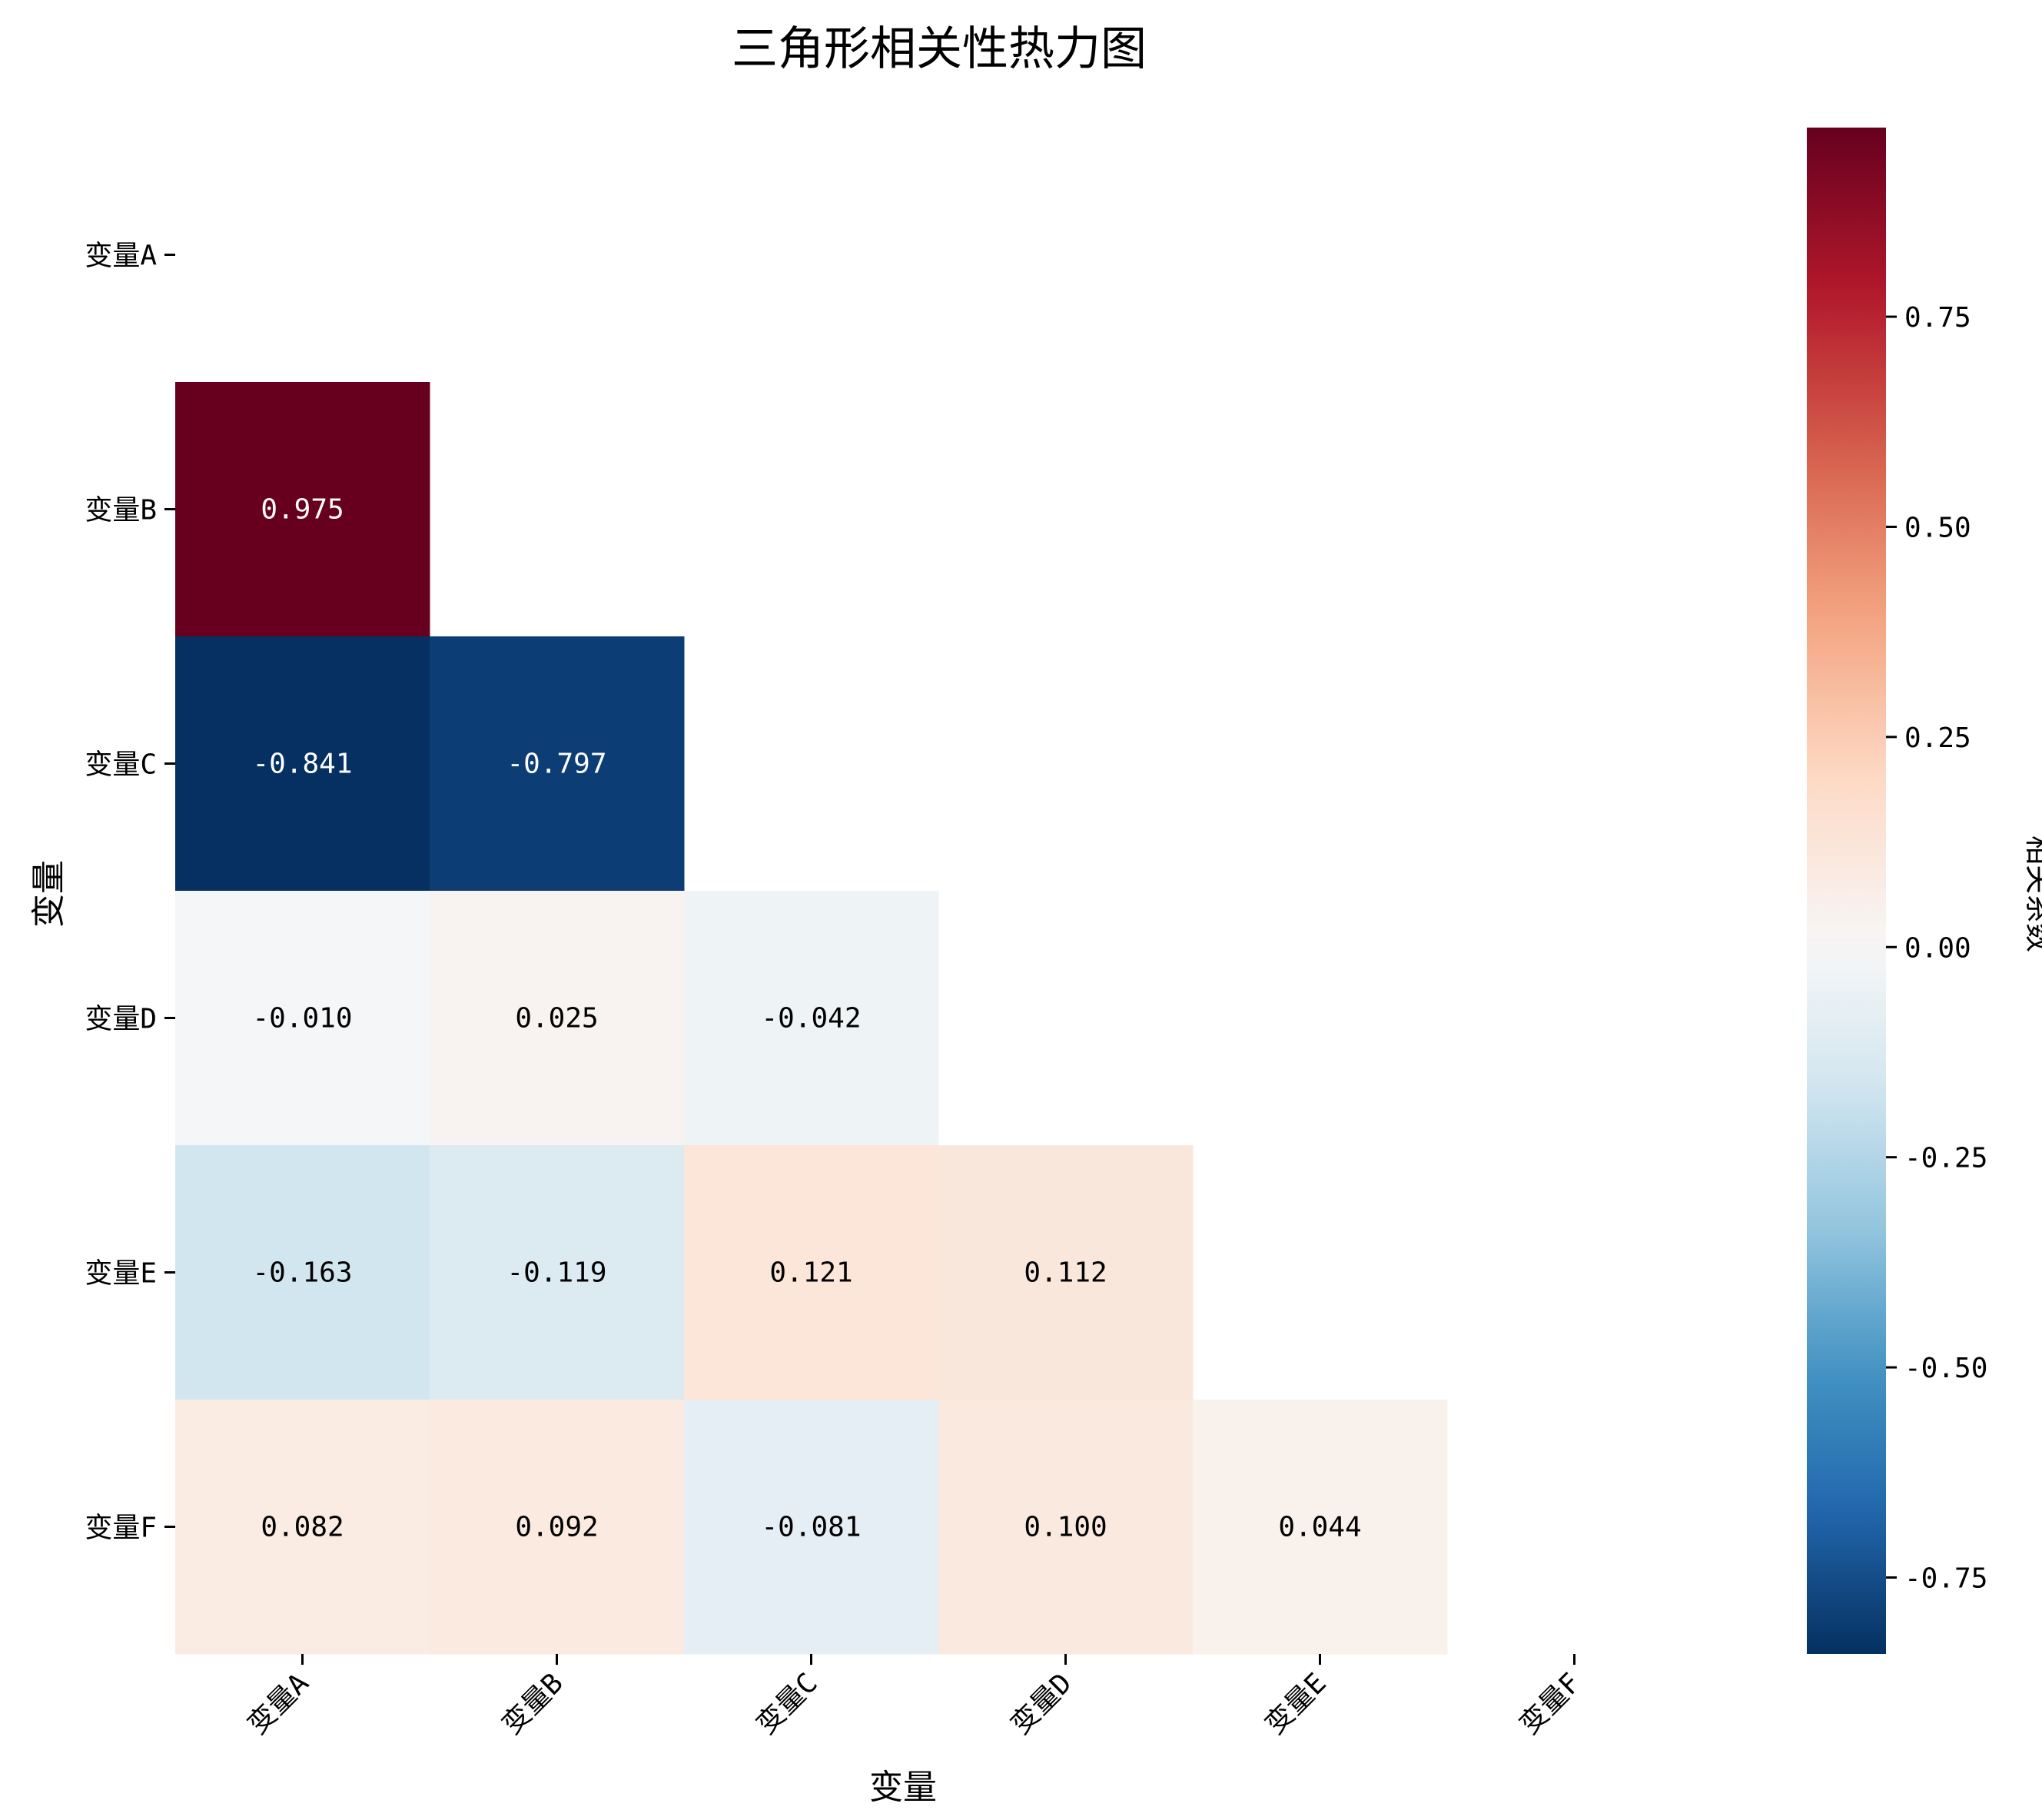  What do you see at coordinates (1897, 891) in the screenshot?
I see `colorbar: 0.75 0.50 0.25 0.00 -0.25 -0.50 -0.75` at bounding box center [1897, 891].